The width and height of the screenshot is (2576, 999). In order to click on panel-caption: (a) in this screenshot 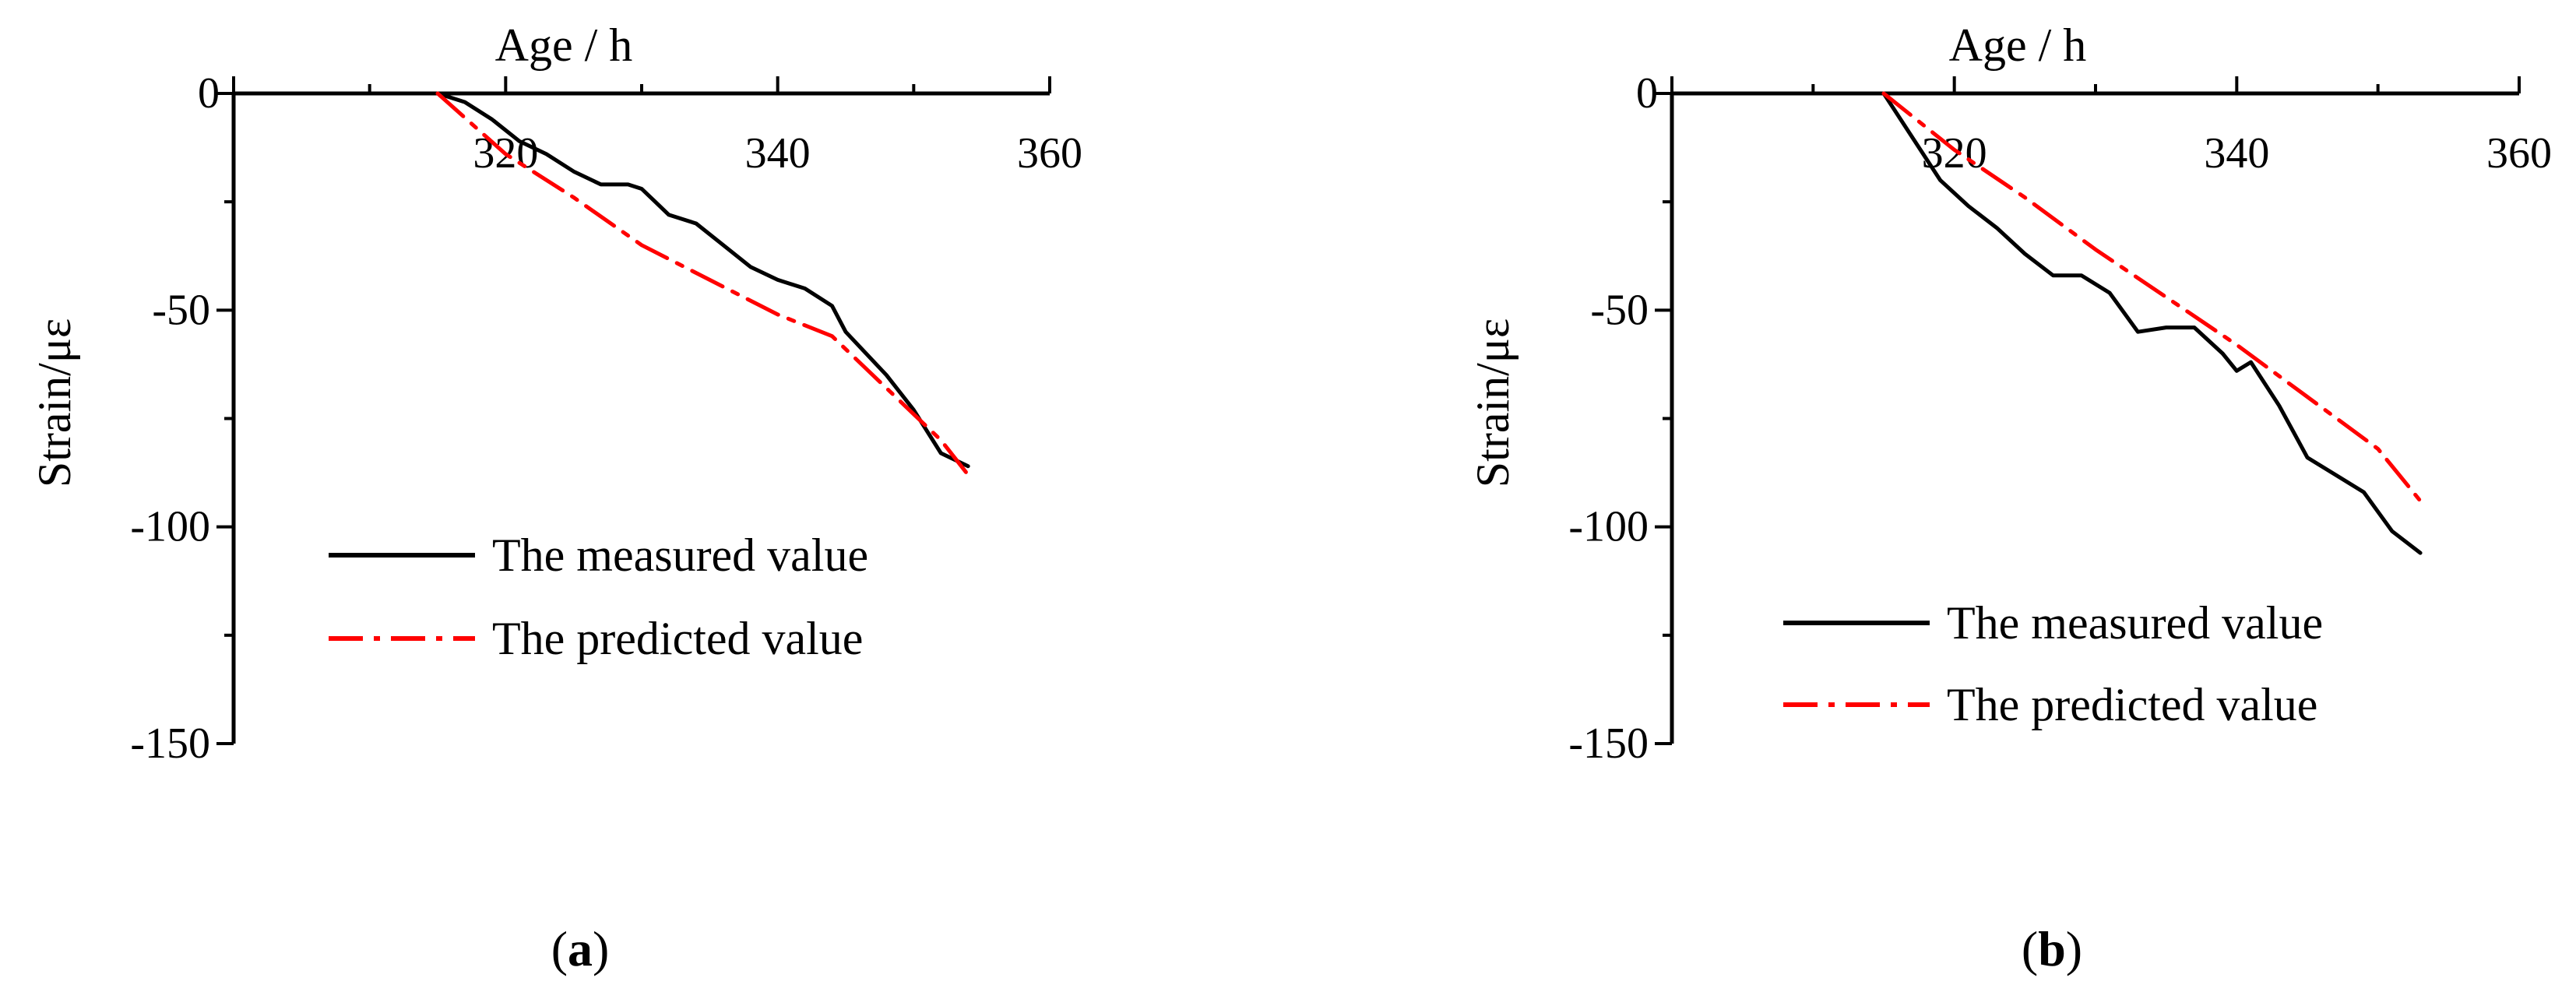, I will do `click(580, 948)`.